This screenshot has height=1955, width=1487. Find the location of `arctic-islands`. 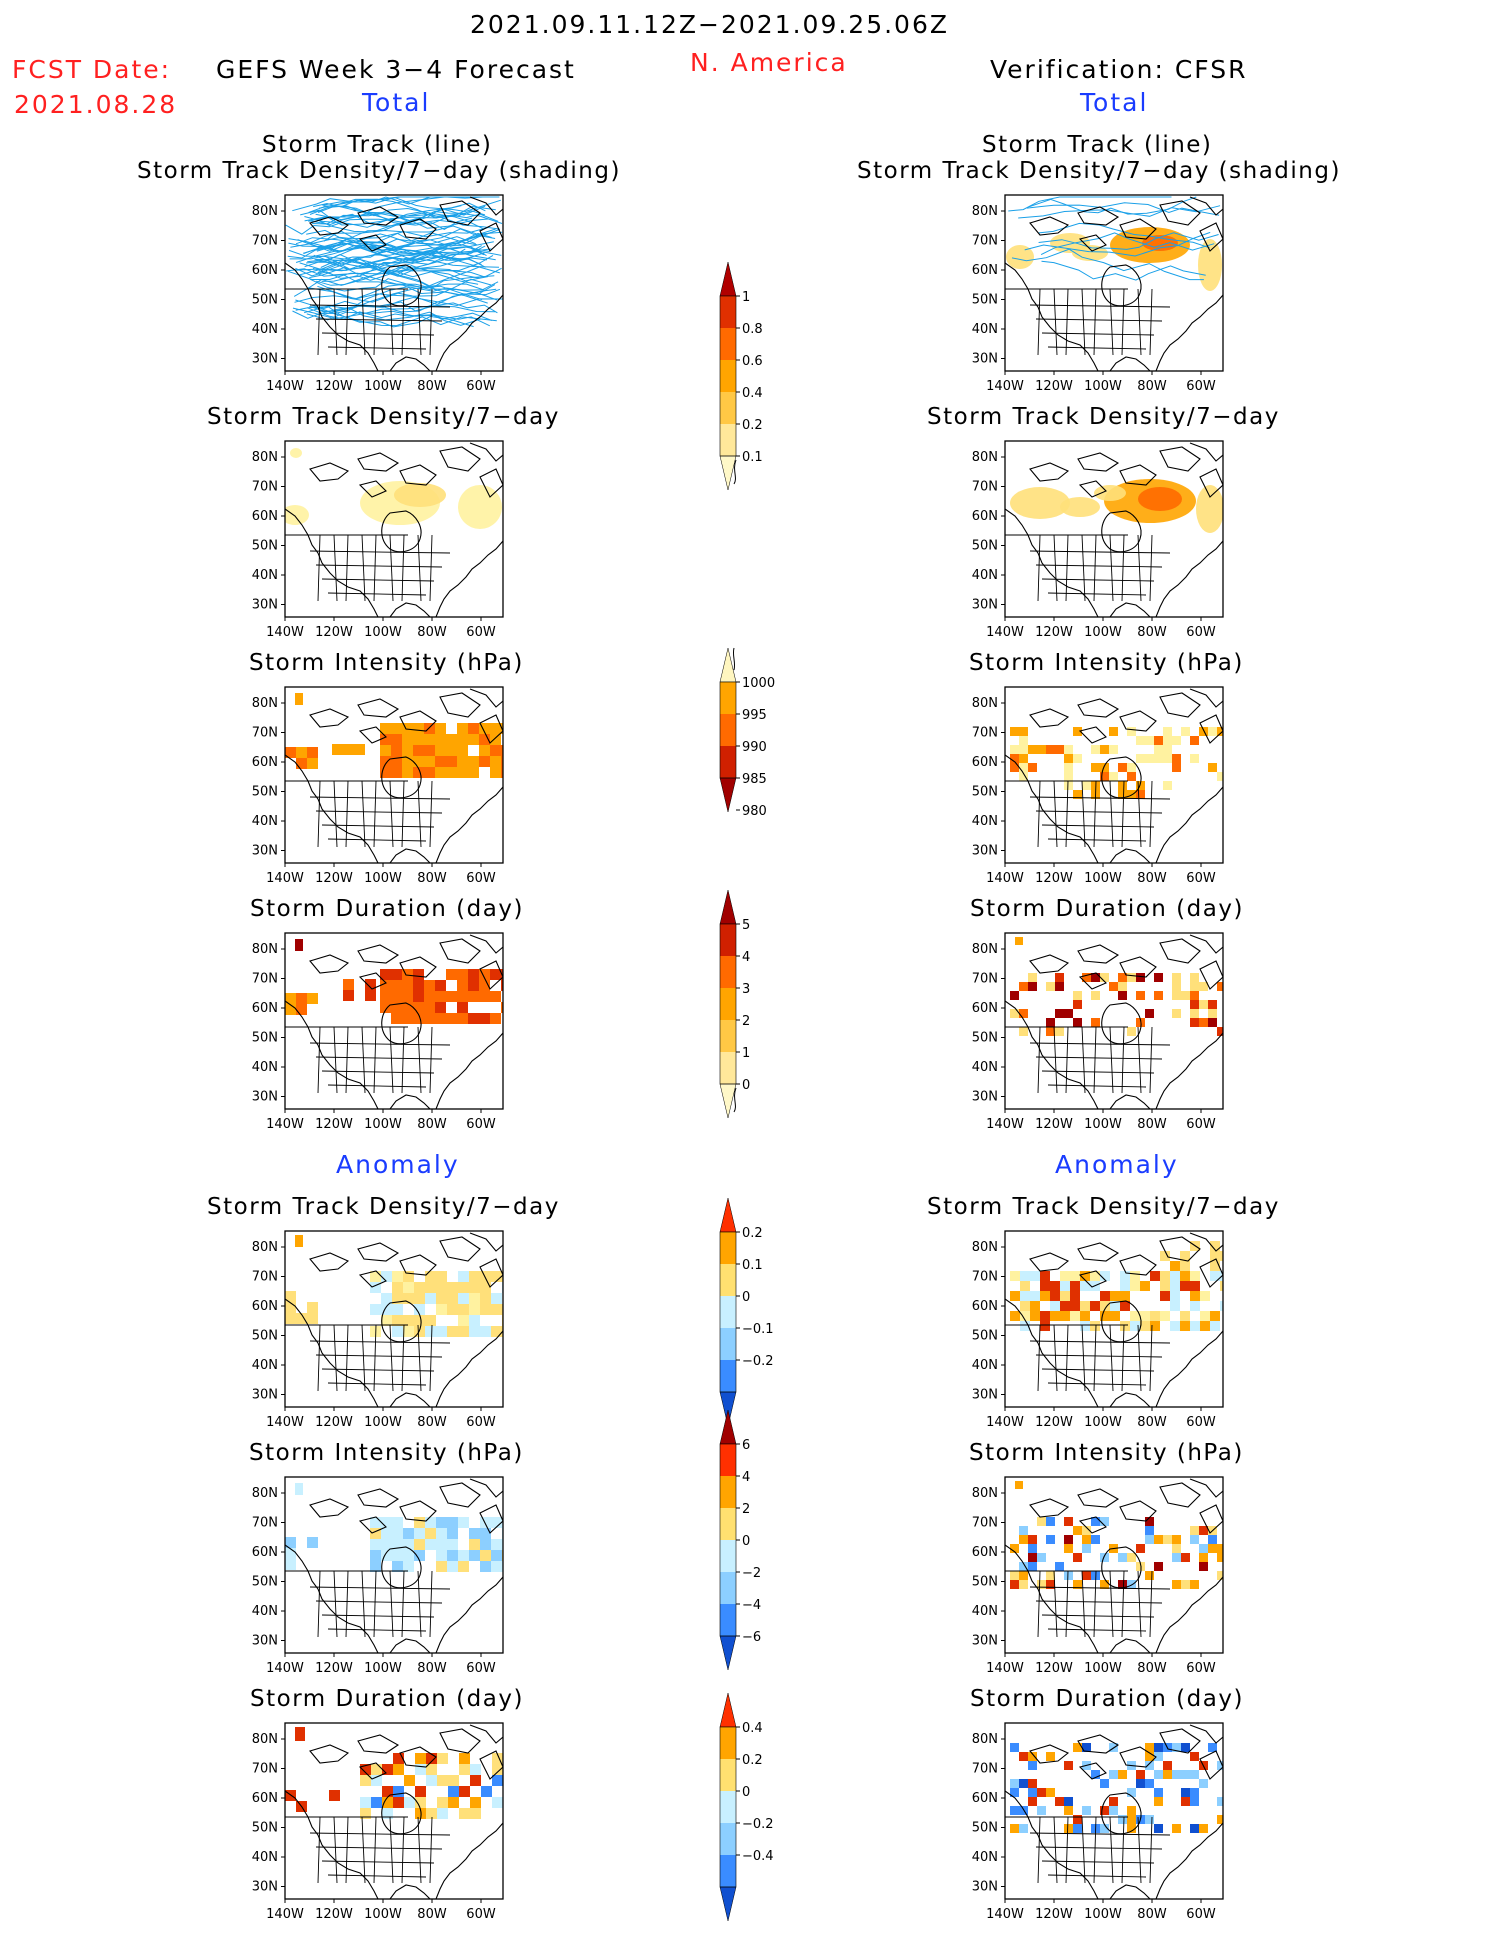

arctic-islands is located at coordinates (1126, 226).